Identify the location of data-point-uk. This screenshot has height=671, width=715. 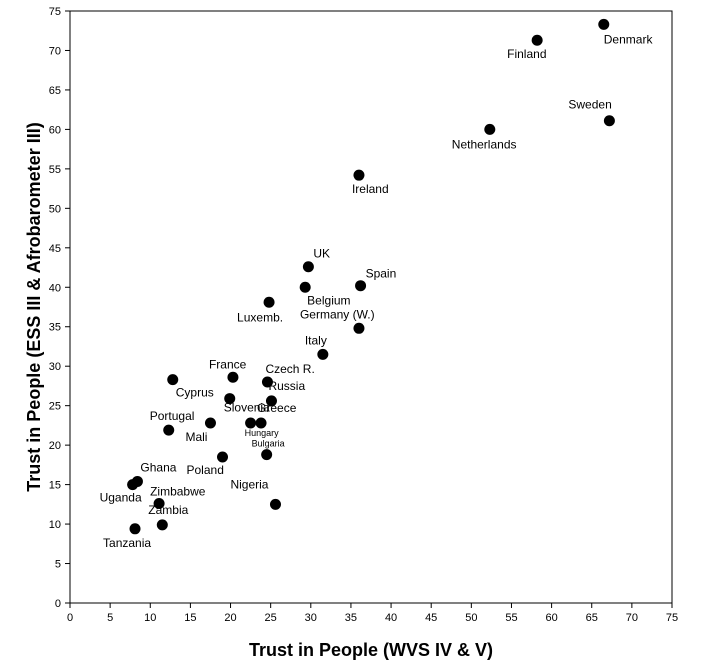
(308, 267).